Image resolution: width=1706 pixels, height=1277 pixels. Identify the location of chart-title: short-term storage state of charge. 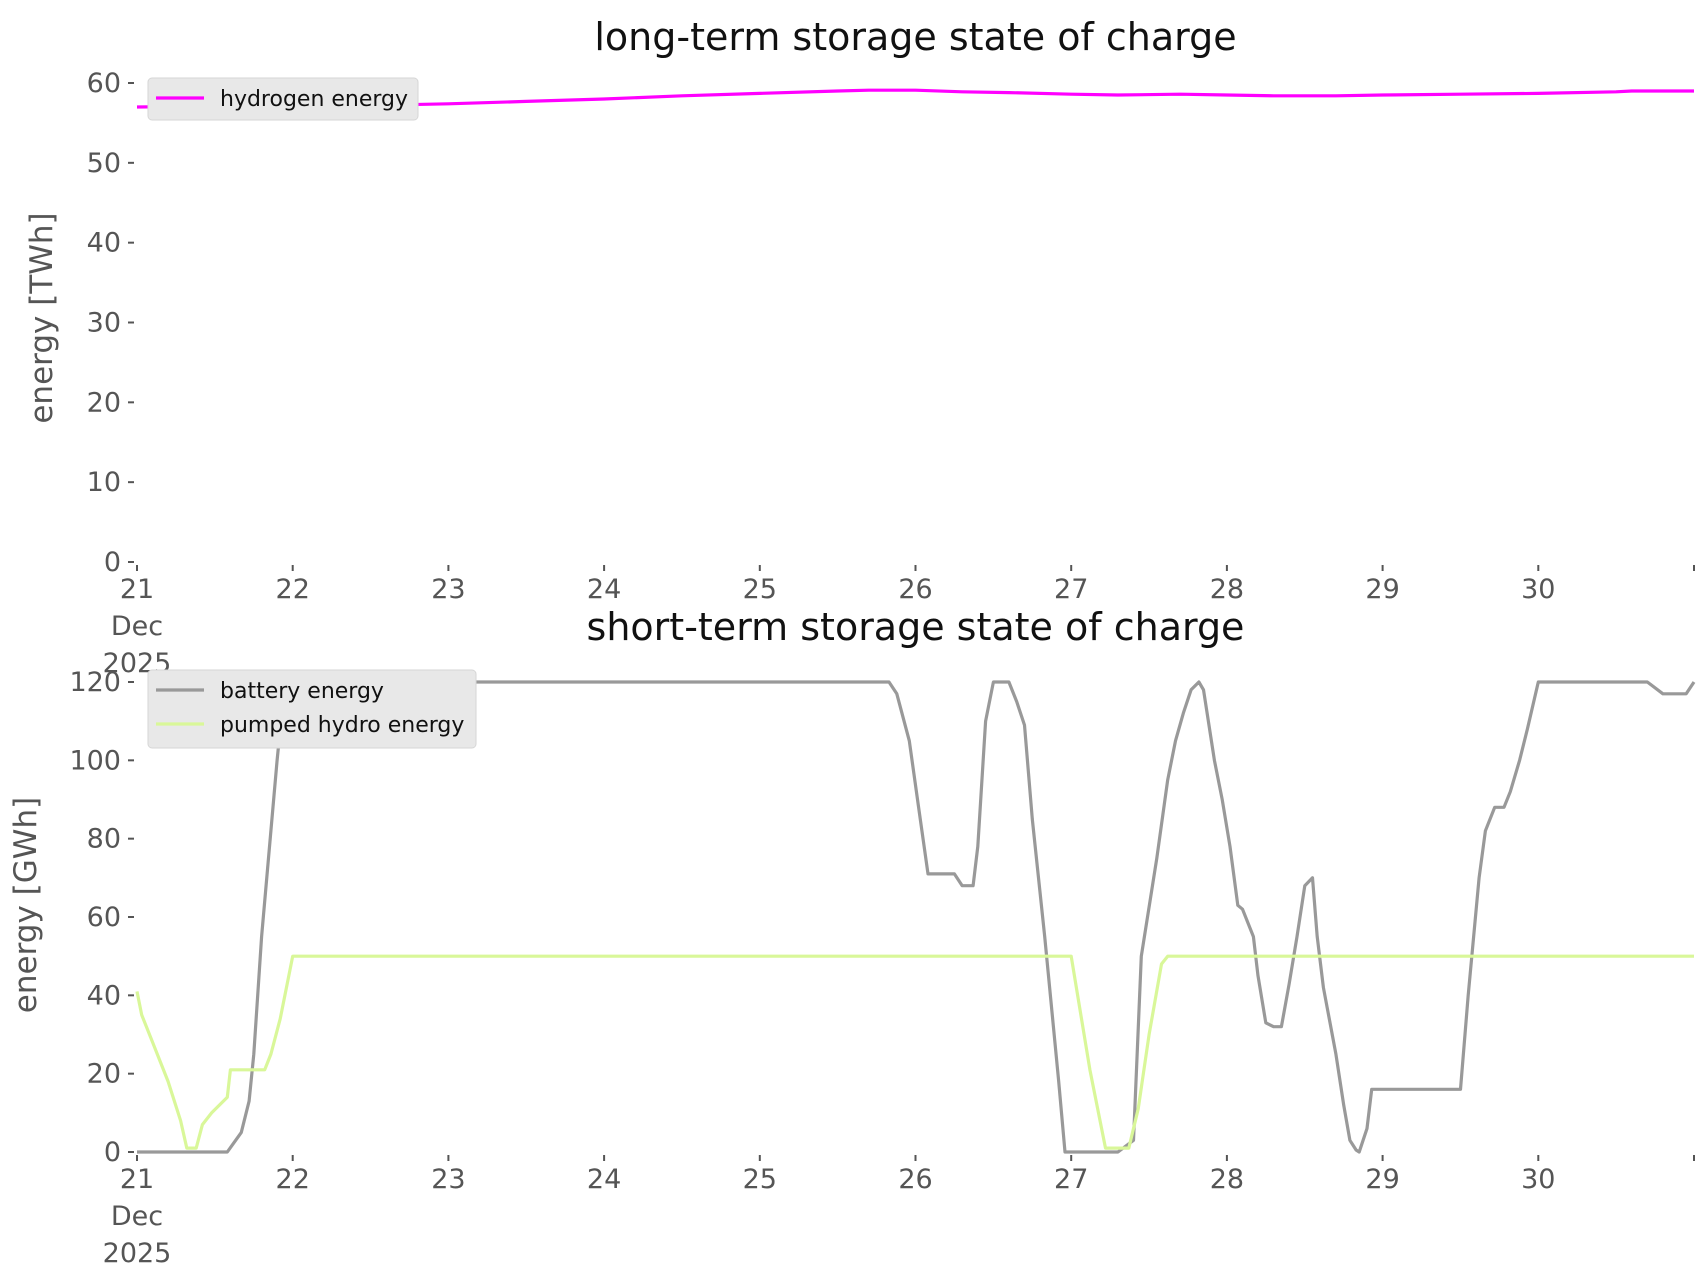
(916, 627).